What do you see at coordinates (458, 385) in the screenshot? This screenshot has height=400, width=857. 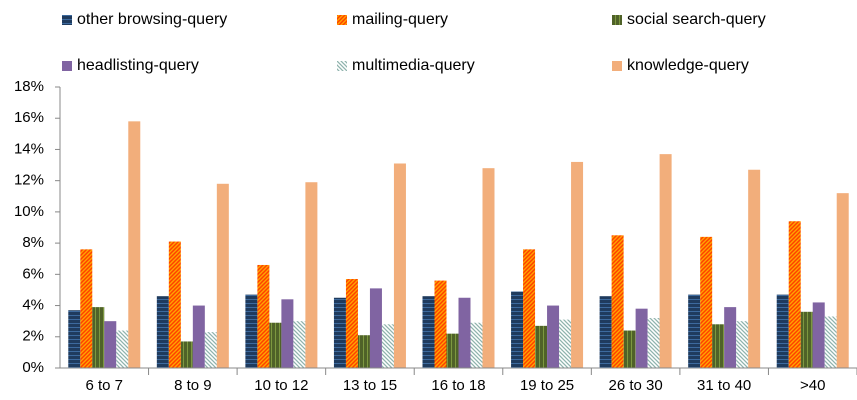 I see `x-tick-label: 16 to 18` at bounding box center [458, 385].